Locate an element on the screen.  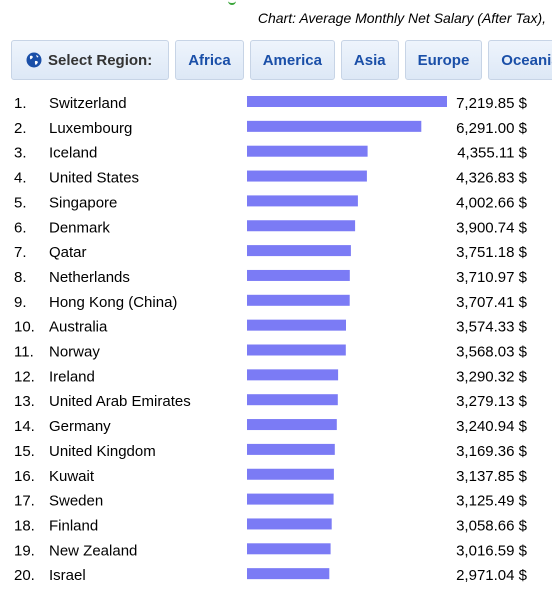
select-region-button: Select Region: is located at coordinates (90, 60).